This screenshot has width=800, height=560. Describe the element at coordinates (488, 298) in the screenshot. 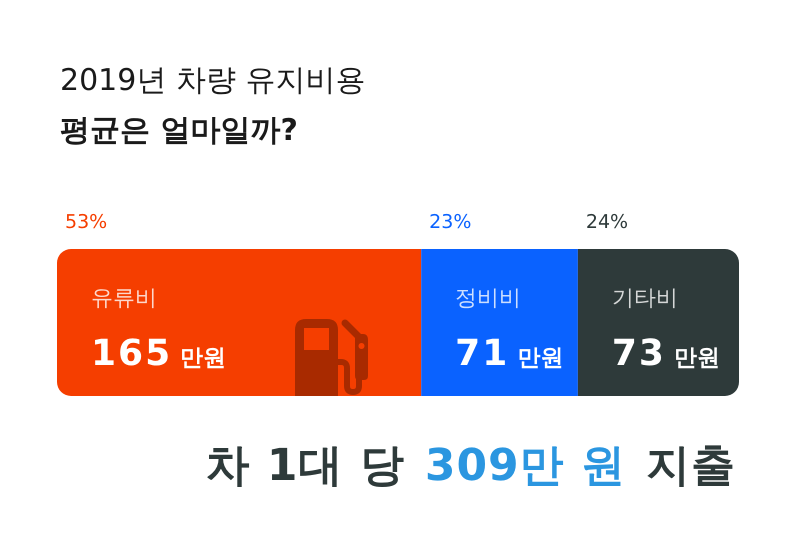

I see `series-label: 정비비` at that location.